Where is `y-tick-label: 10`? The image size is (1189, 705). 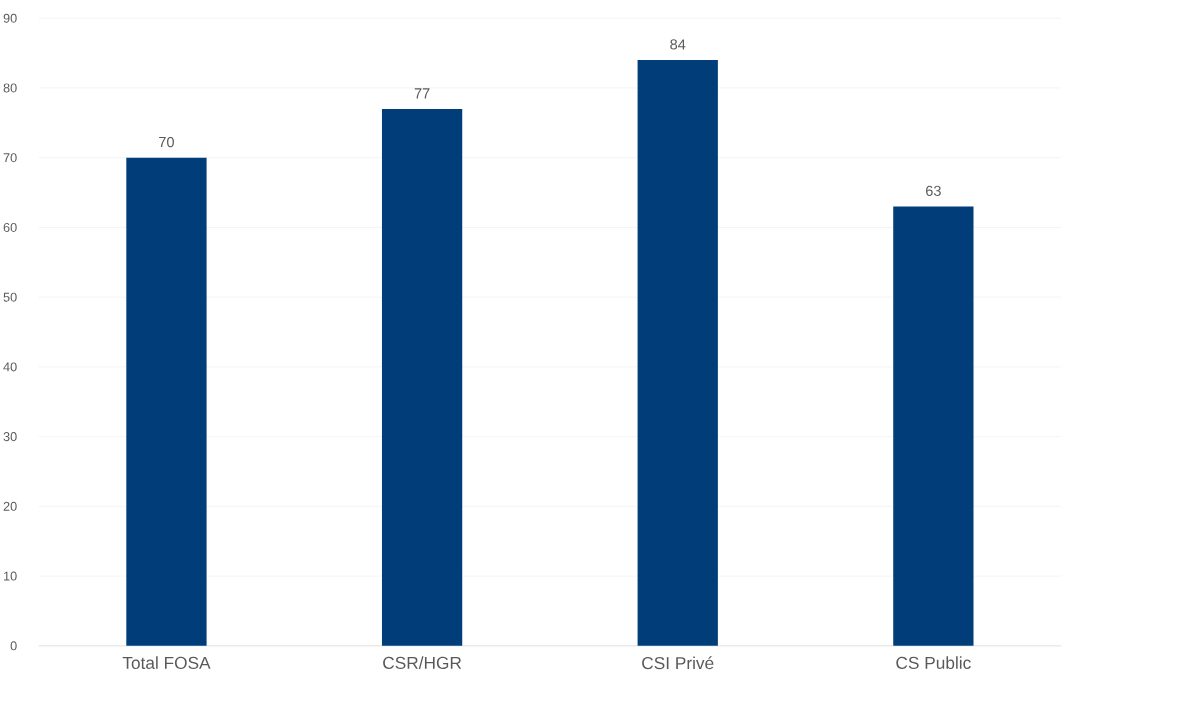 y-tick-label: 10 is located at coordinates (10, 576).